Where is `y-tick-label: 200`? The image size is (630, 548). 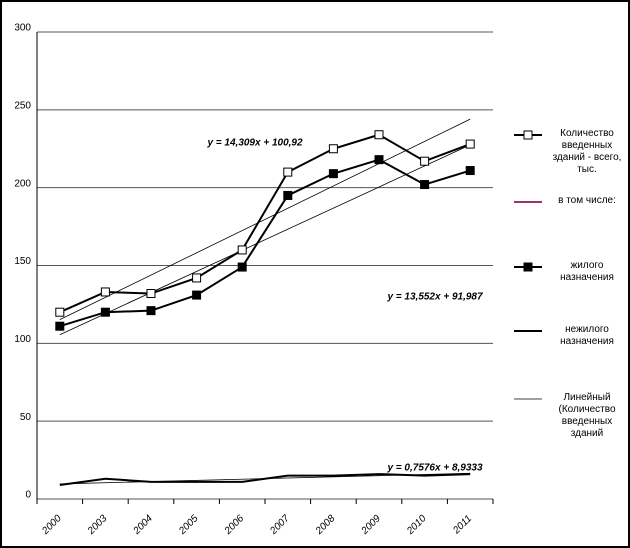
y-tick-label: 200 is located at coordinates (22, 183).